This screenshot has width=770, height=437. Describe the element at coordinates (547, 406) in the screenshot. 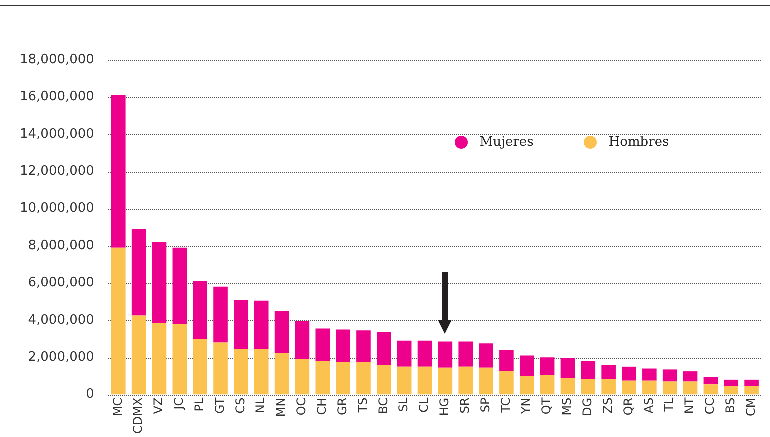

I see `x-tick-label: QT` at that location.